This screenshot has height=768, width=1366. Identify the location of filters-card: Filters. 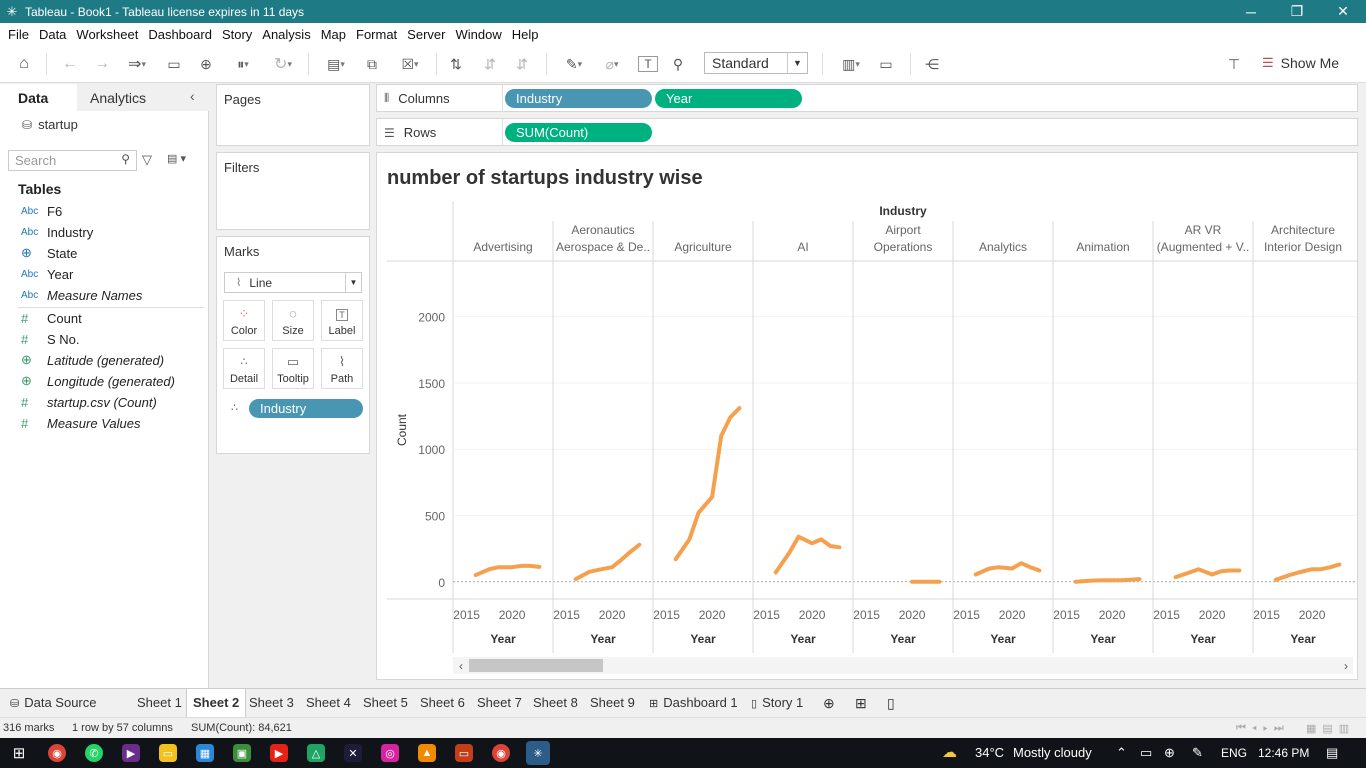
(293, 191).